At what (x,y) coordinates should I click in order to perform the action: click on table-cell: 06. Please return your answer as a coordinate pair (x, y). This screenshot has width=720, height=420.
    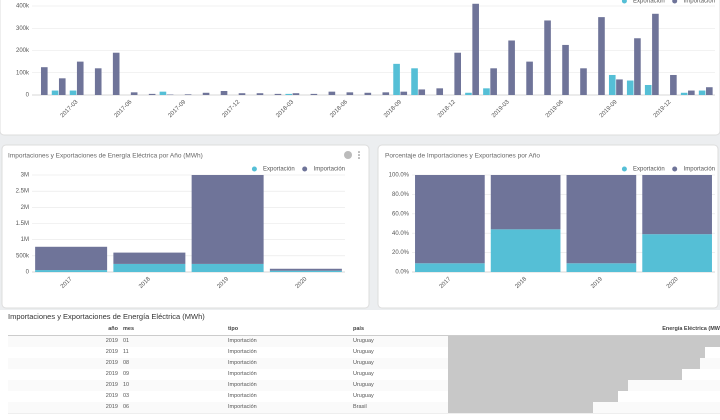
    Looking at the image, I should click on (126, 407).